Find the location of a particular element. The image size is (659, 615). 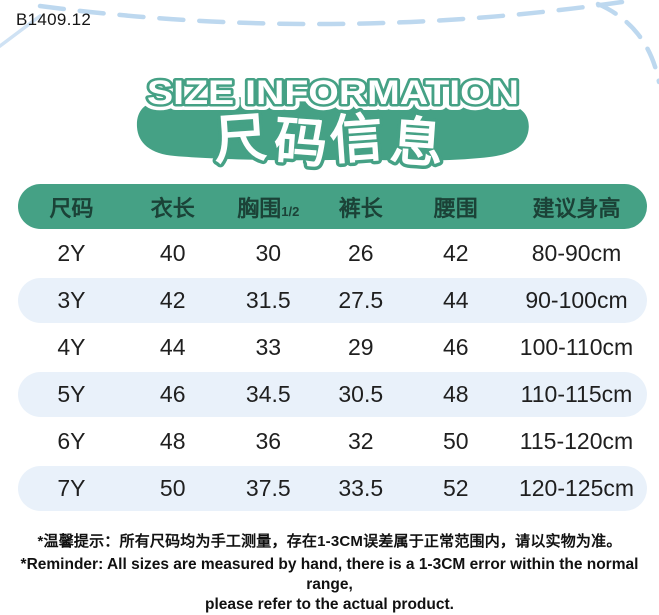

table-row: 3Y 42 31.5 27.5 44 90-100cm is located at coordinates (332, 300).